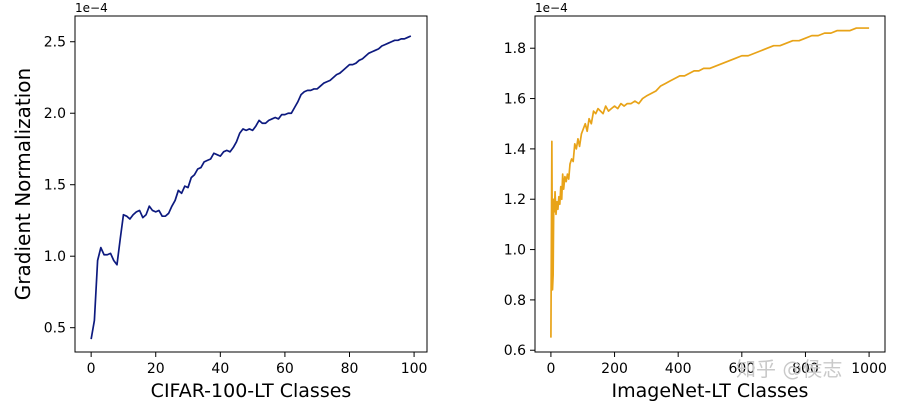 Image resolution: width=902 pixels, height=406 pixels. What do you see at coordinates (91, 369) in the screenshot?
I see `cifar-x-tick-label: 0` at bounding box center [91, 369].